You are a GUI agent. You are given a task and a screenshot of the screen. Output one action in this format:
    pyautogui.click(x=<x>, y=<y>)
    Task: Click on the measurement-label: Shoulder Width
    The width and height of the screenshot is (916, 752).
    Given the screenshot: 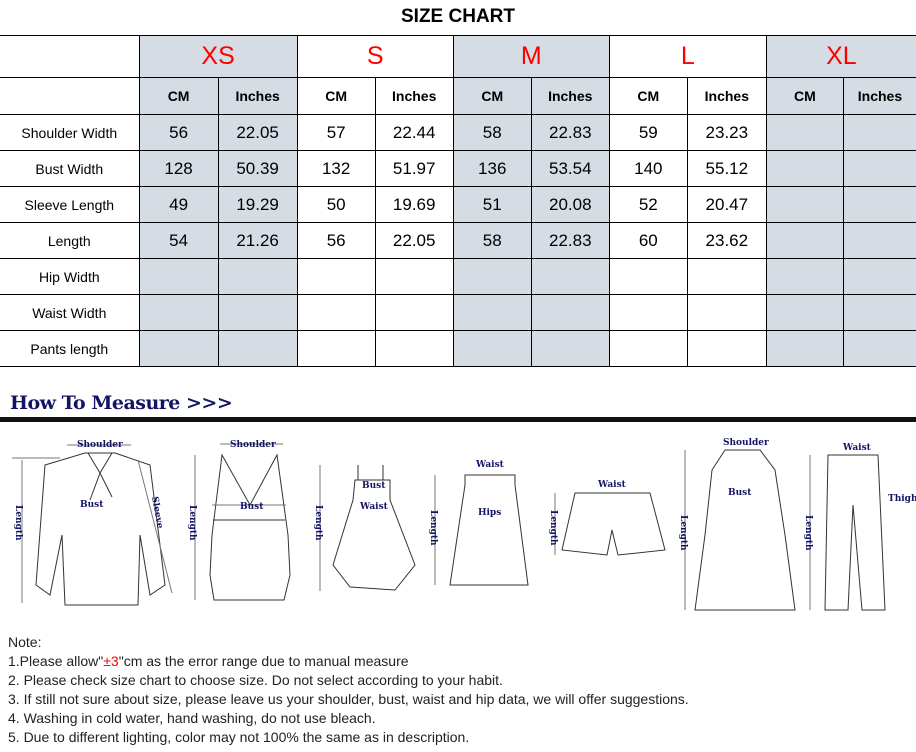 What is the action you would take?
    pyautogui.click(x=70, y=132)
    